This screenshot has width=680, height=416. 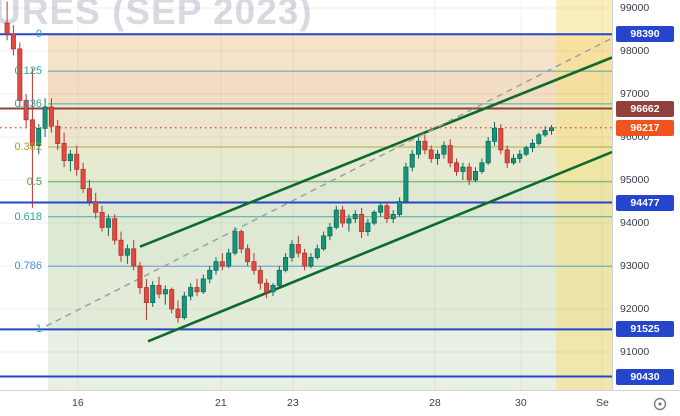 I want to click on time-tick: 30, so click(x=521, y=403).